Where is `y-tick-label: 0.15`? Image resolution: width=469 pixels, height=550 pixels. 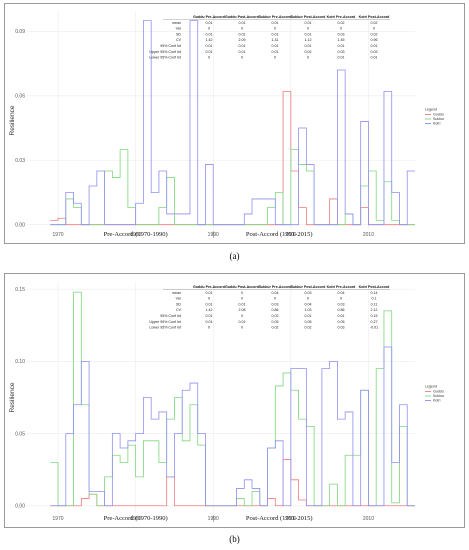
y-tick-label: 0.15 is located at coordinates (20, 290).